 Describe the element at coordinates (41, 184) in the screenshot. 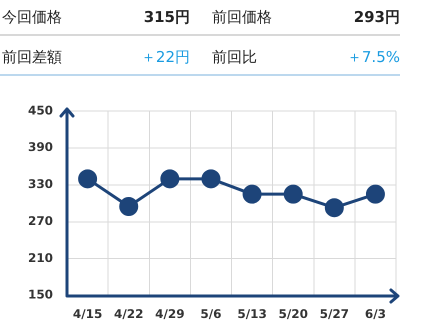

I see `y-tick-label: 330` at that location.